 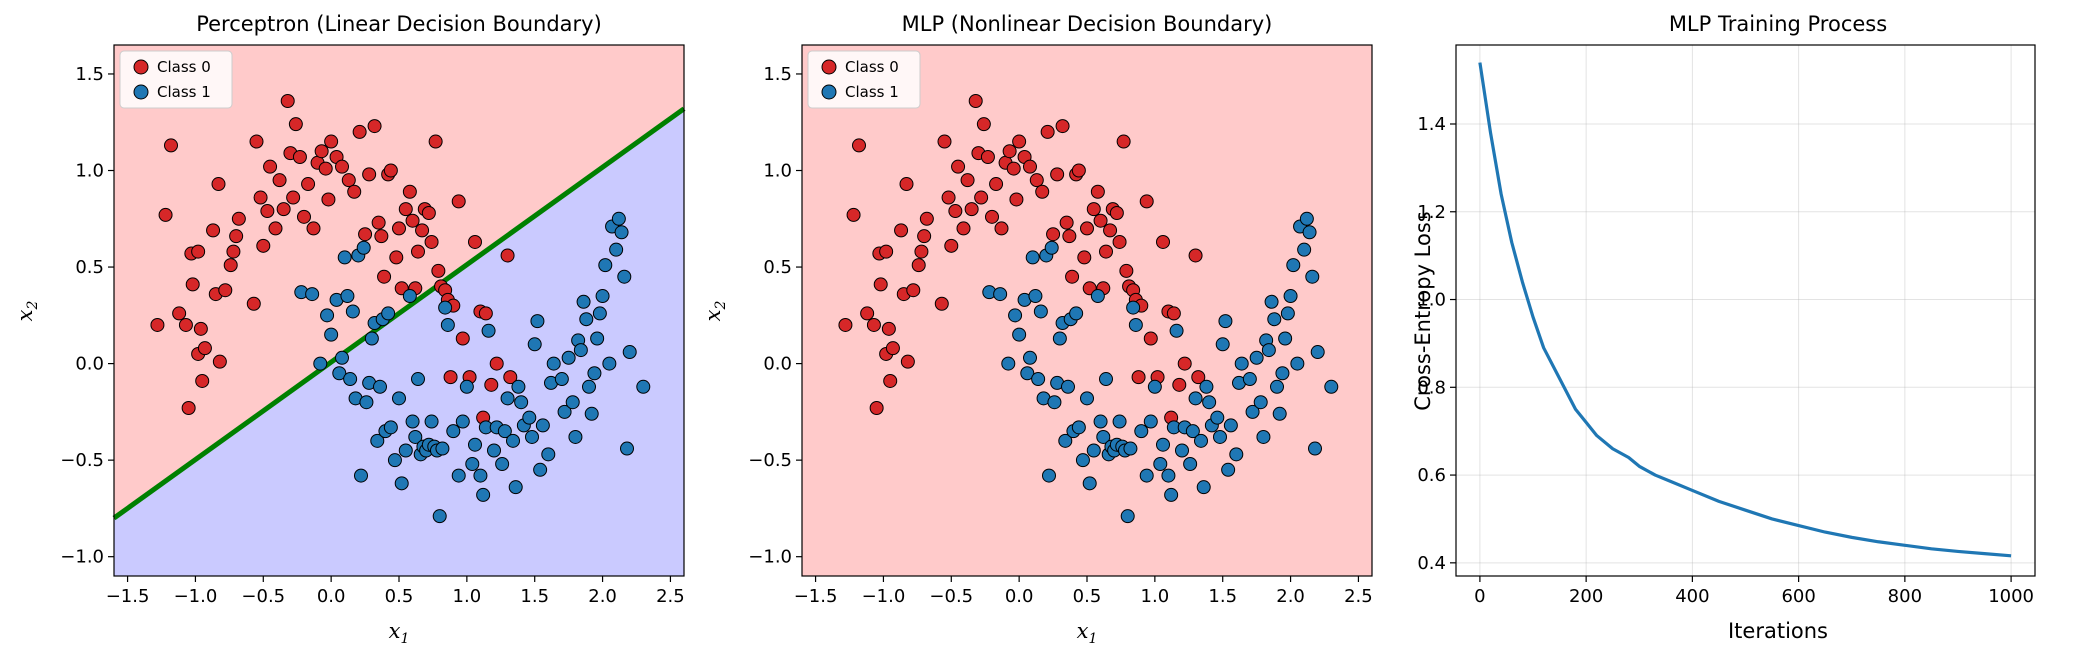 I want to click on perceptron-xtick-label: −1.5, so click(x=128, y=596).